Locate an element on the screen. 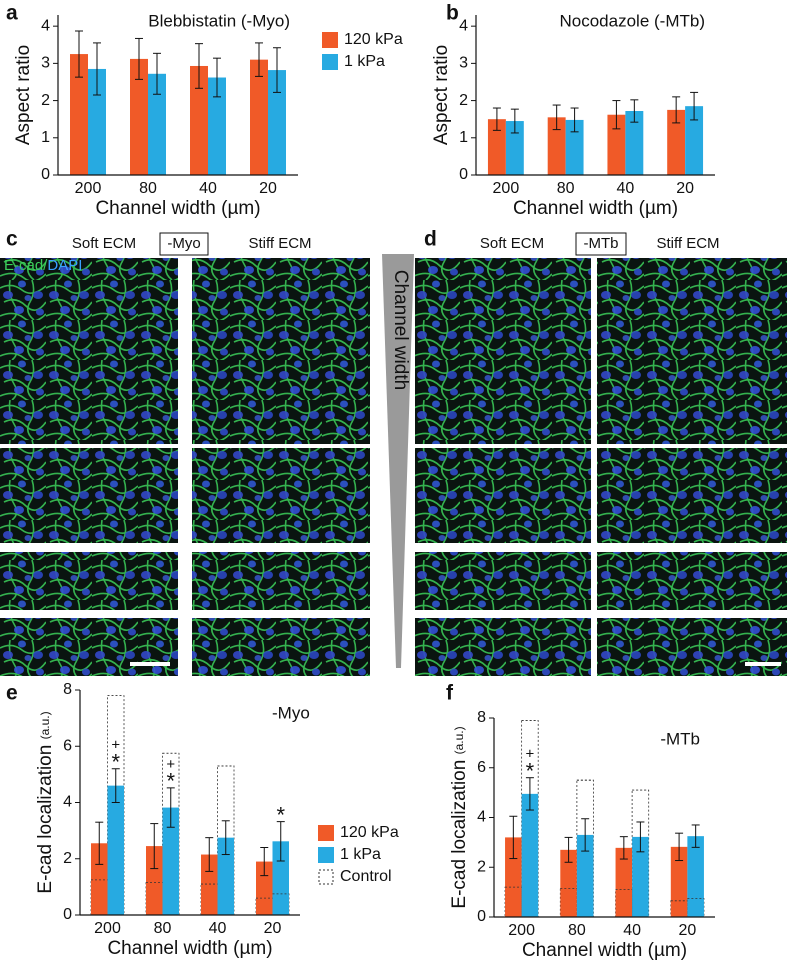 The width and height of the screenshot is (787, 969). x-tick-label: 80 is located at coordinates (577, 930).